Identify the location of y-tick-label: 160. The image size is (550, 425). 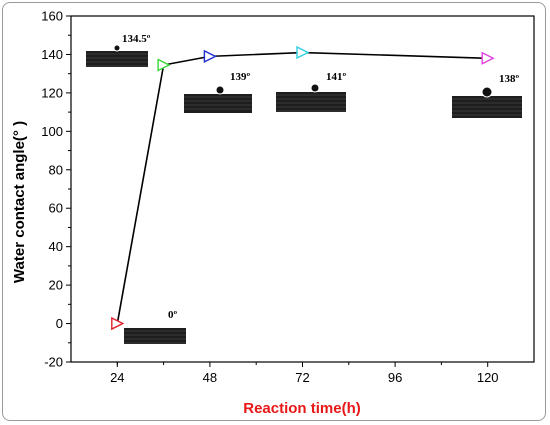
(52, 16).